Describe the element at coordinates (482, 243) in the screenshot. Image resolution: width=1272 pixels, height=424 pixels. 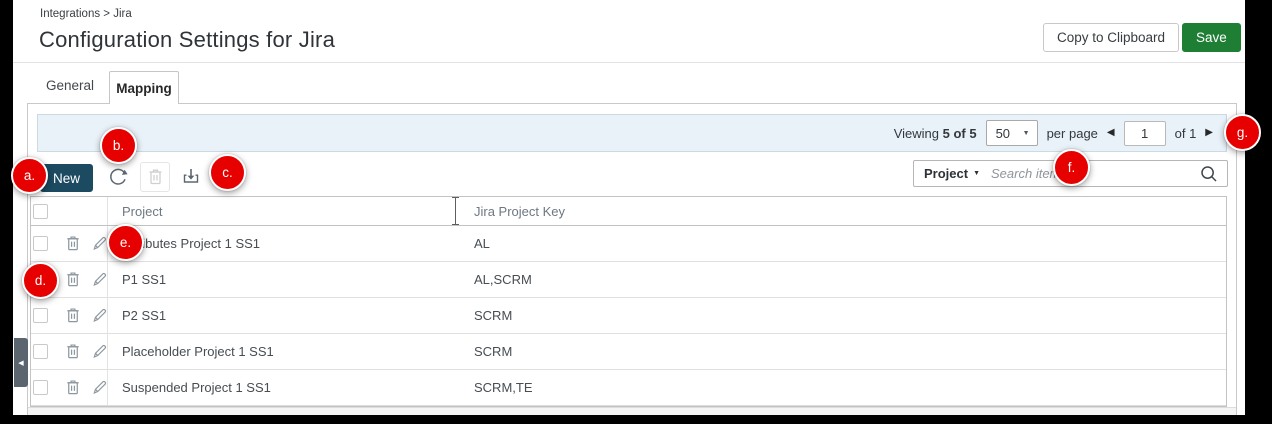
I see `jira-key-cell: AL` at that location.